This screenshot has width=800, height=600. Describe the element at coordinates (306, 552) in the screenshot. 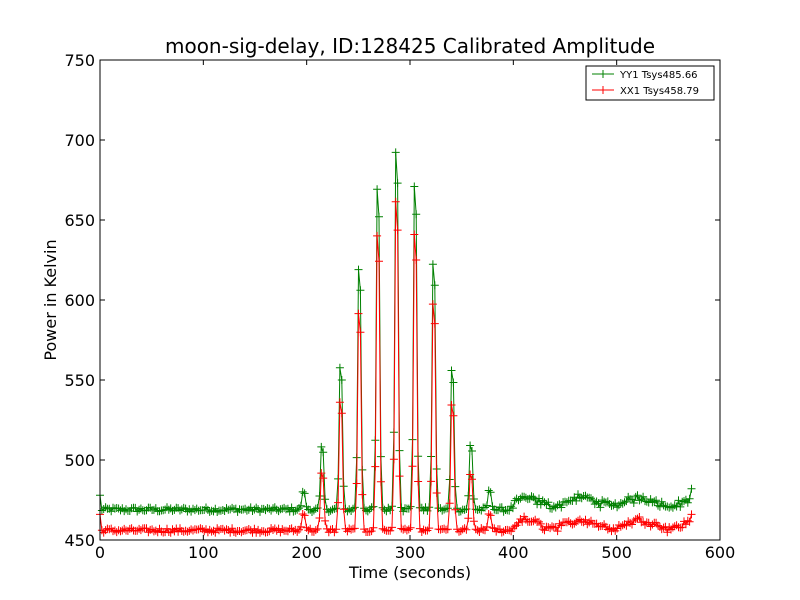

I see `x-tick-label: 200` at that location.